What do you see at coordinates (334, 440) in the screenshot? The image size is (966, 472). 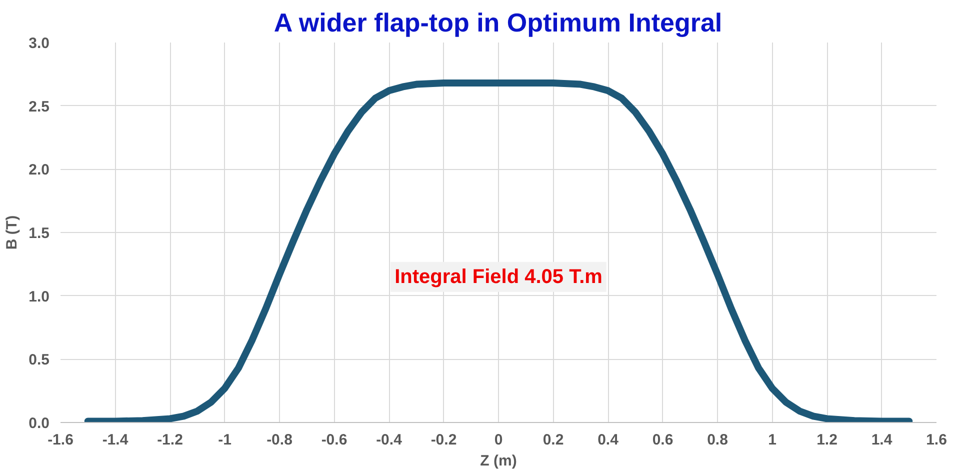 I see `x-tick-label: -0.6` at bounding box center [334, 440].